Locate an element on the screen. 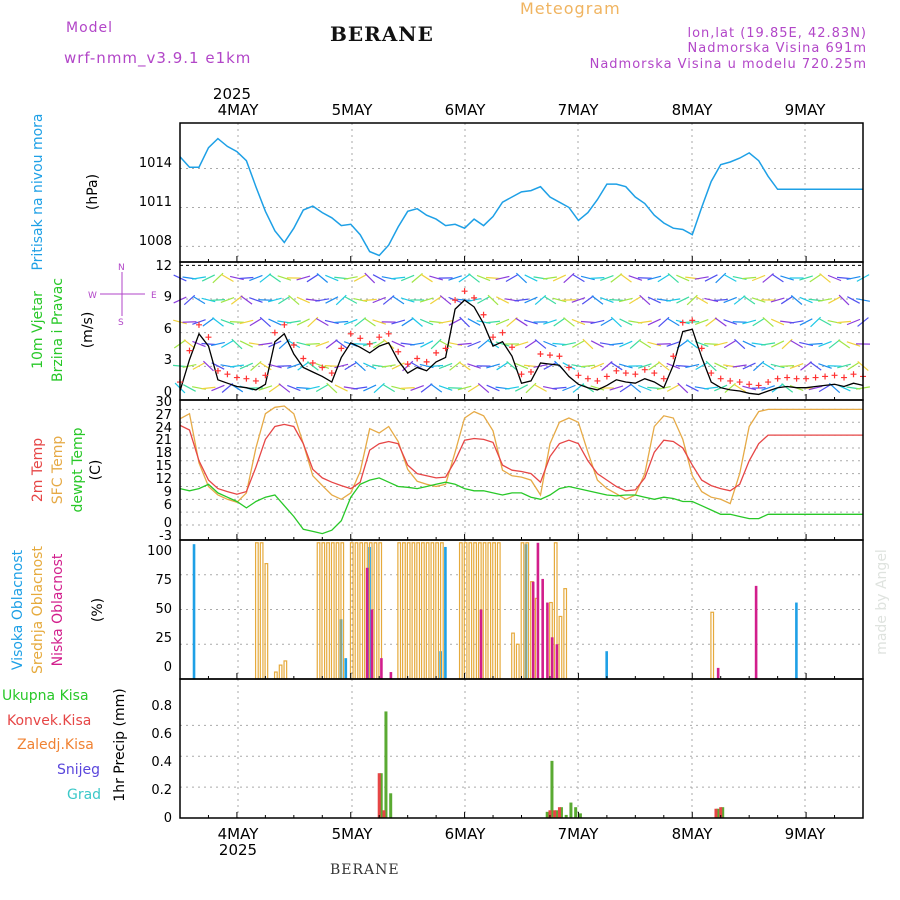  temp-unit-label: (C) is located at coordinates (96, 470).